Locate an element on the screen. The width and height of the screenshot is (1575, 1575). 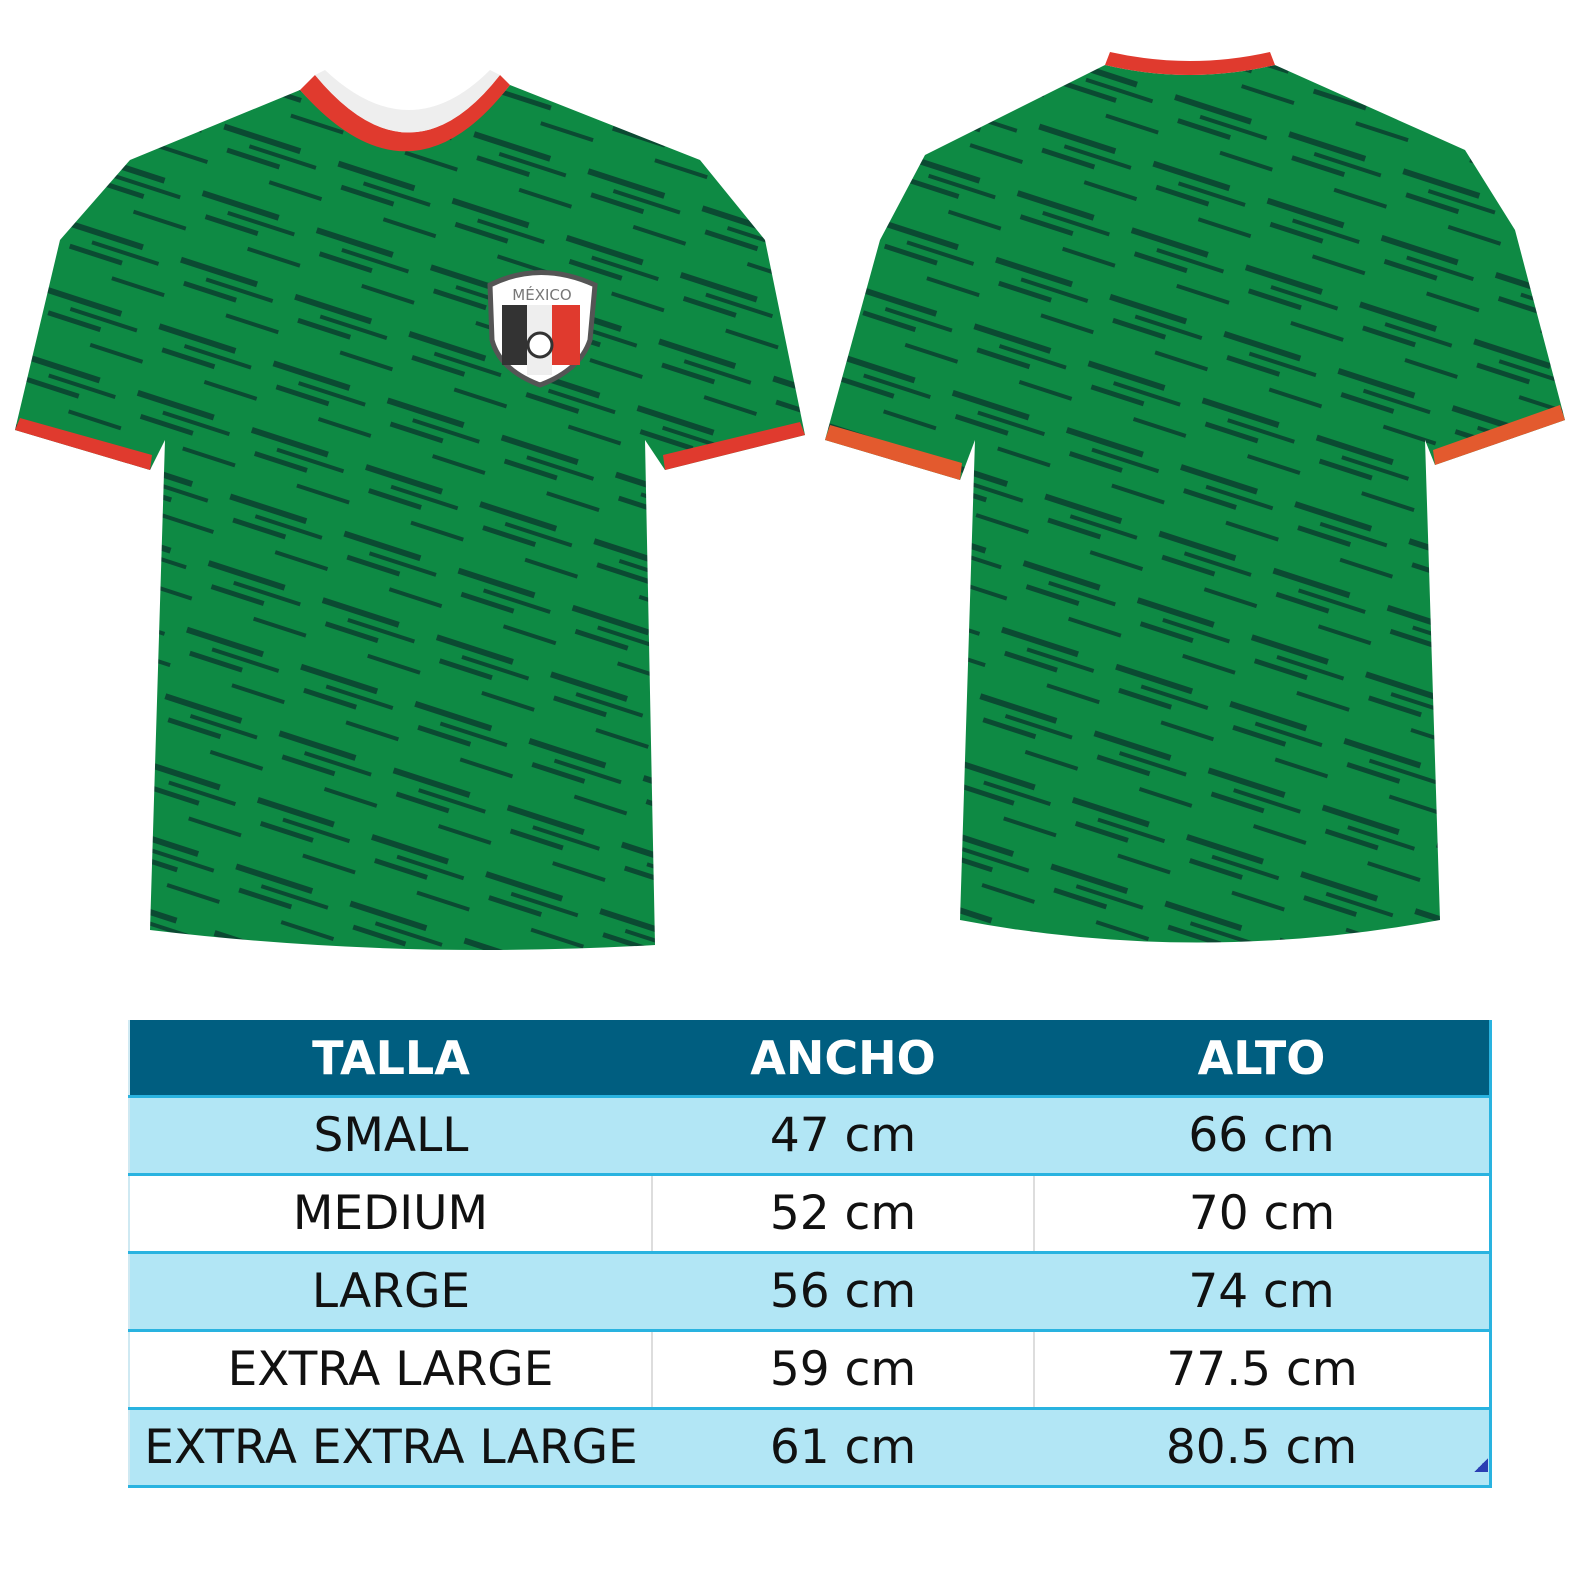
cell-alto: 80.5 cm is located at coordinates (1262, 1448).